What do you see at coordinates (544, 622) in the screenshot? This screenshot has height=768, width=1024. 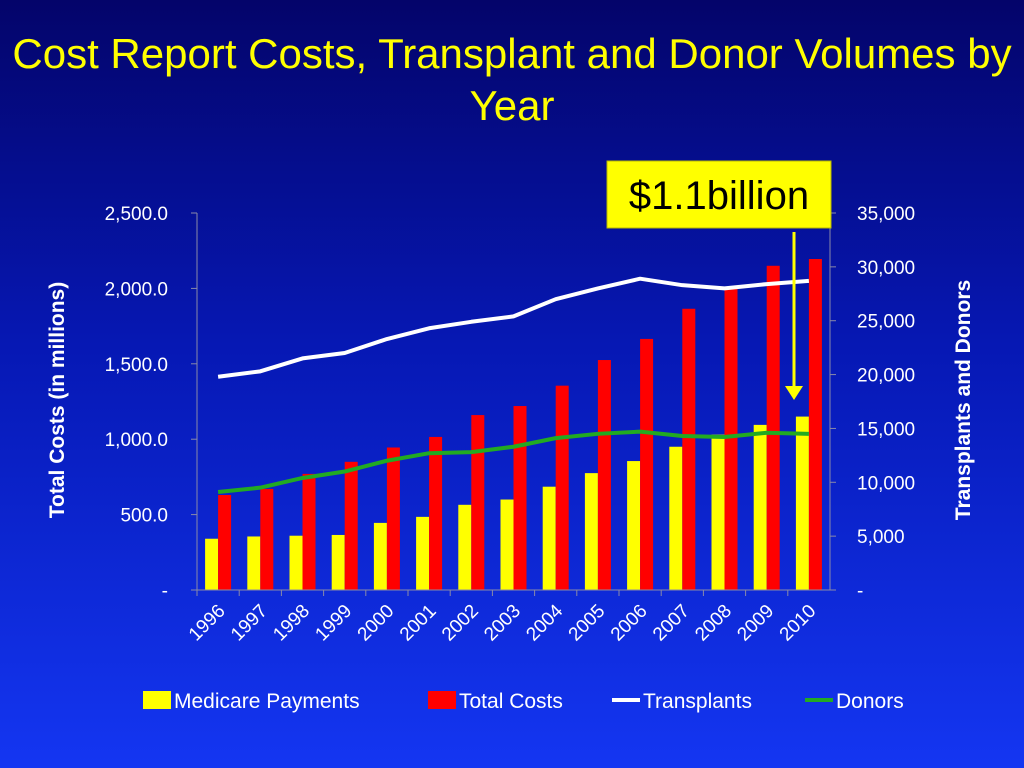 I see `x-tick-label: 2004` at bounding box center [544, 622].